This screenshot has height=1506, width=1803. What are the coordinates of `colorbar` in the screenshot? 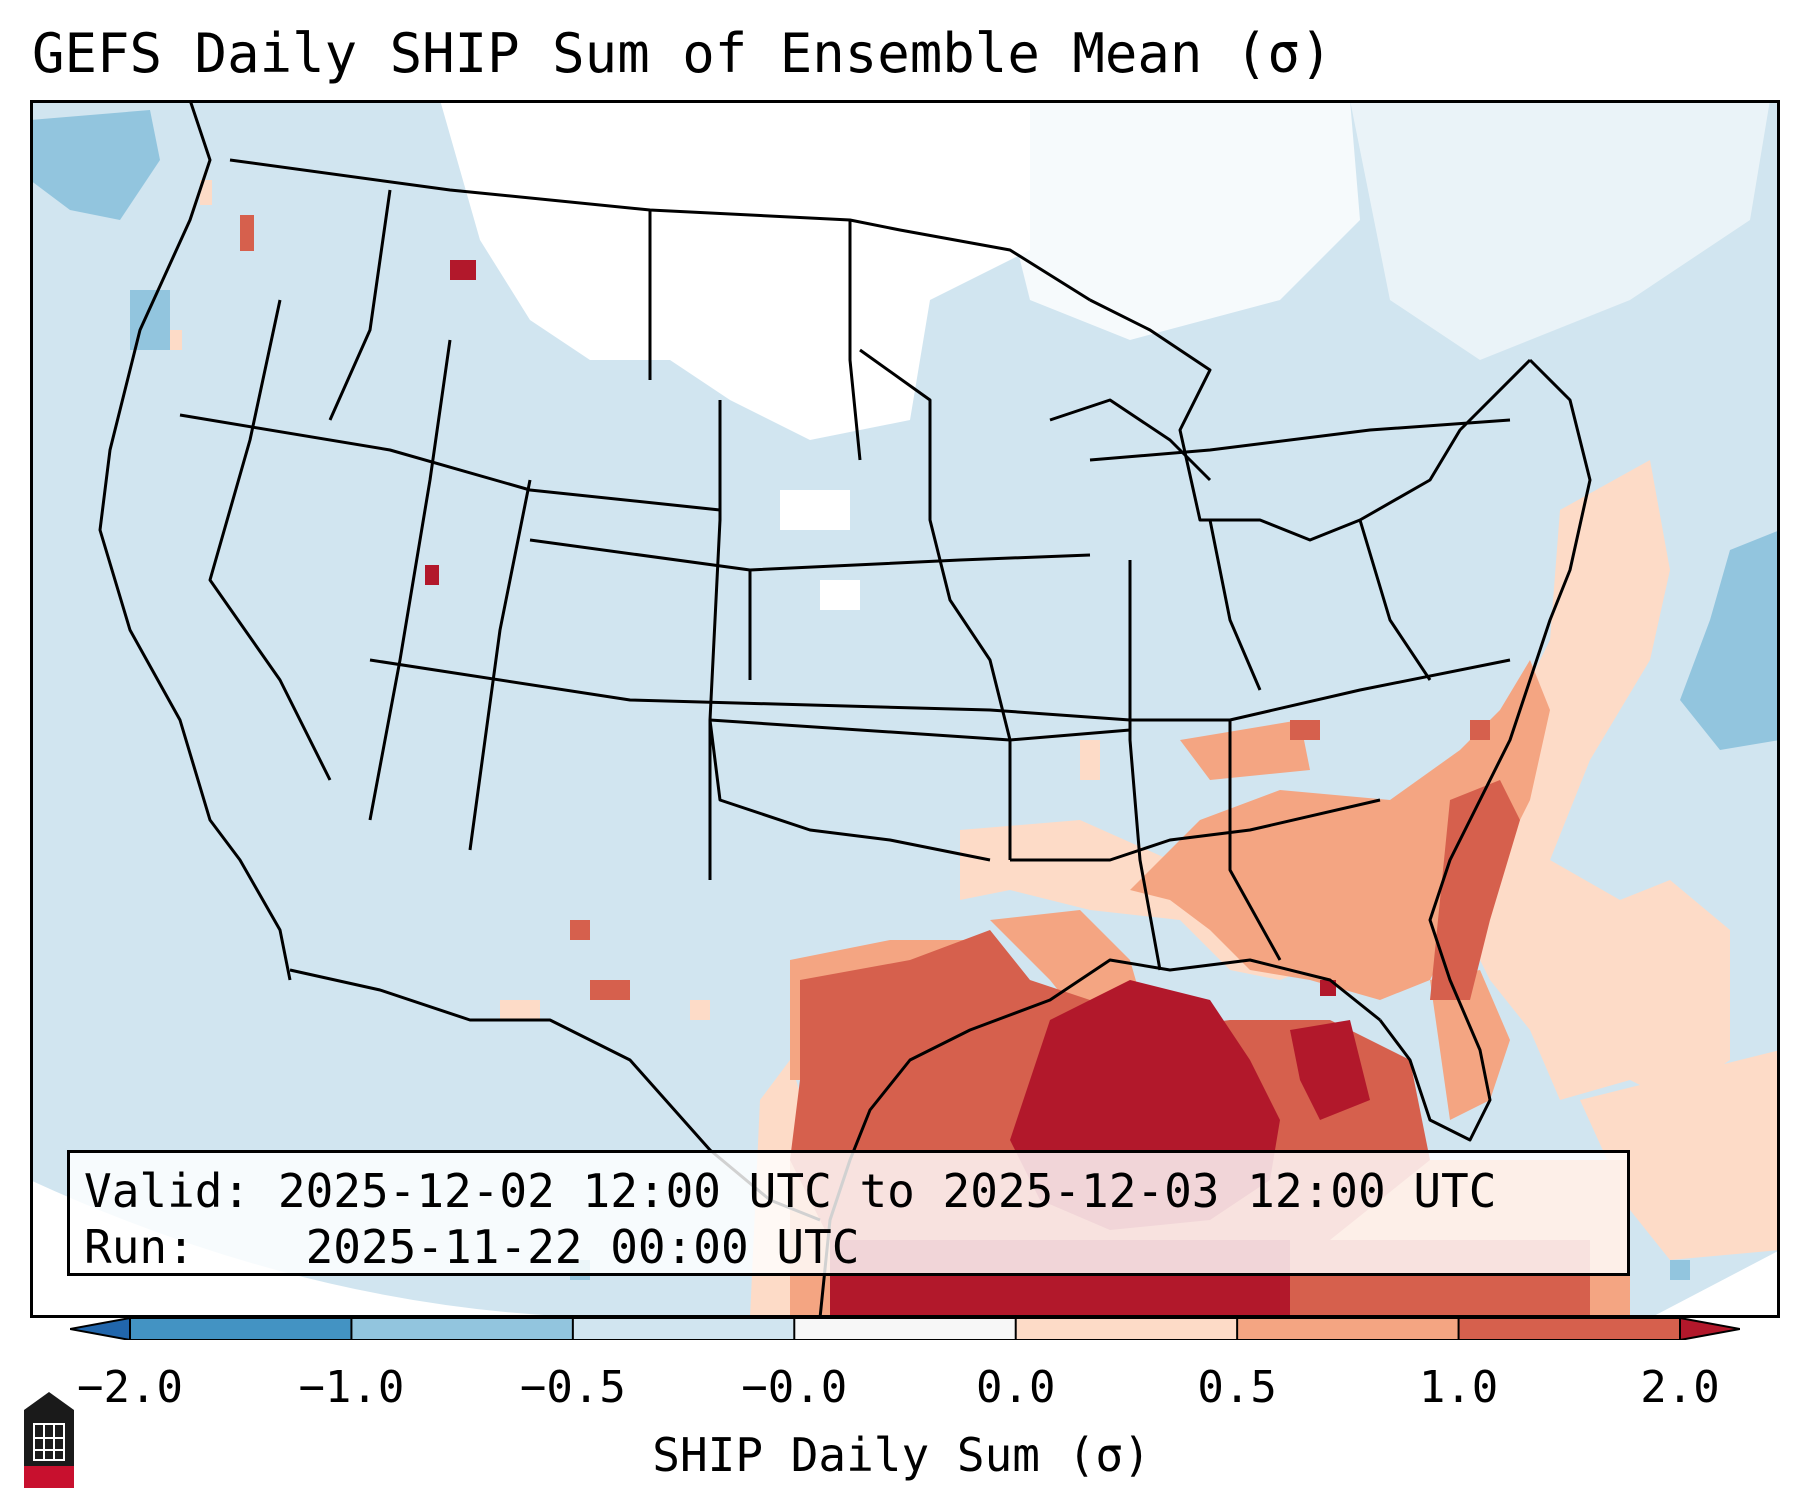 It's located at (905, 1329).